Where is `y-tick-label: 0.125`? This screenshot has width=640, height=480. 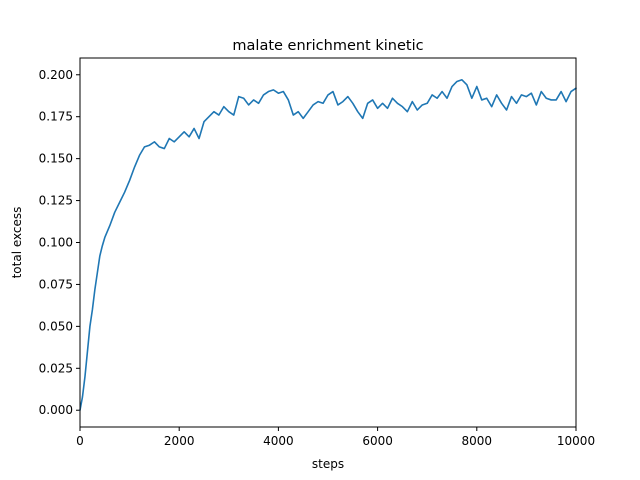
y-tick-label: 0.125 is located at coordinates (56, 201).